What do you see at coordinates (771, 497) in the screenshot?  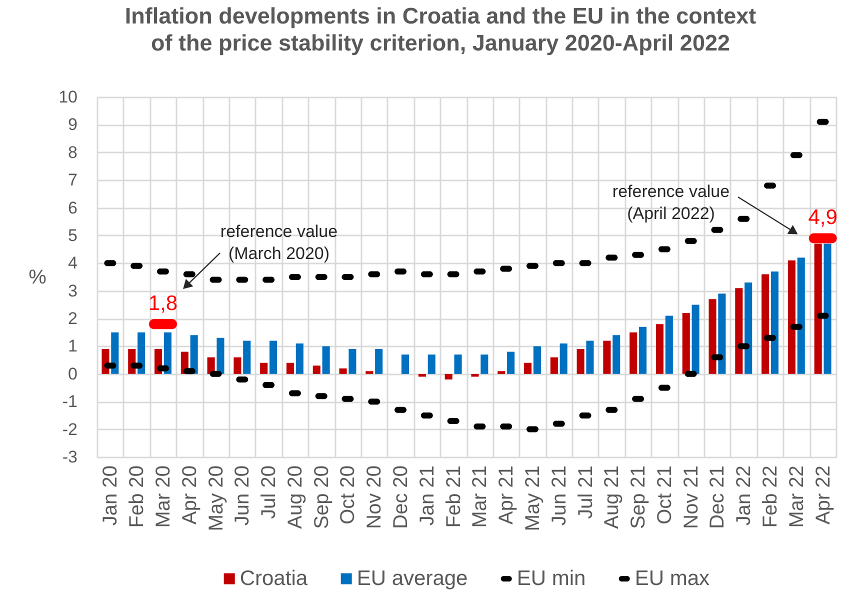 I see `x-tick-label: Feb 22` at bounding box center [771, 497].